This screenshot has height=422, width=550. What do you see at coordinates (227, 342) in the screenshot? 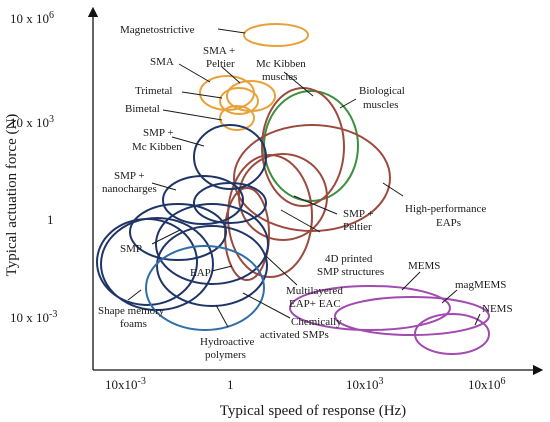
I see `label-hydroactive-1: Hydroactive` at bounding box center [227, 342].